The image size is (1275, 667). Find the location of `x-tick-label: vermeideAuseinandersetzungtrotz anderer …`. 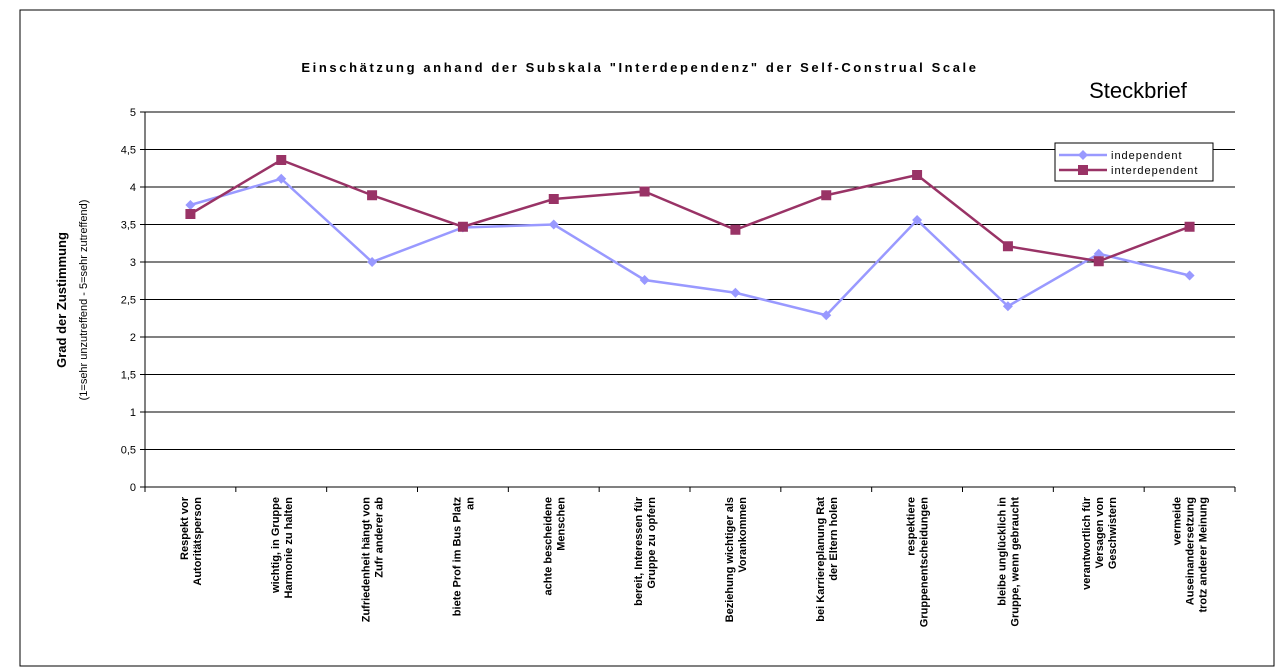

x-tick-label: vermeideAuseinandersetzungtrotz anderer … is located at coordinates (1191, 555).